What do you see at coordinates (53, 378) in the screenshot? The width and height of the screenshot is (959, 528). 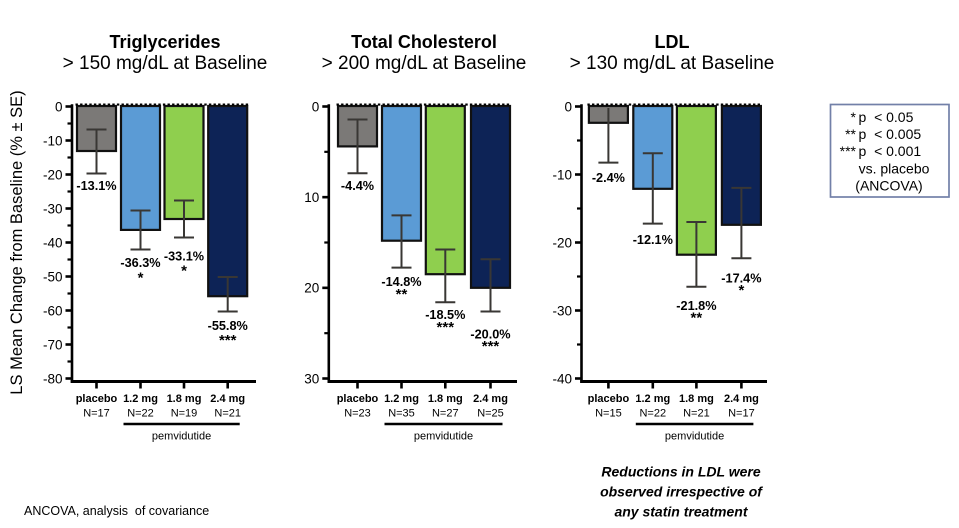 I see `svg-text: -80` at bounding box center [53, 378].